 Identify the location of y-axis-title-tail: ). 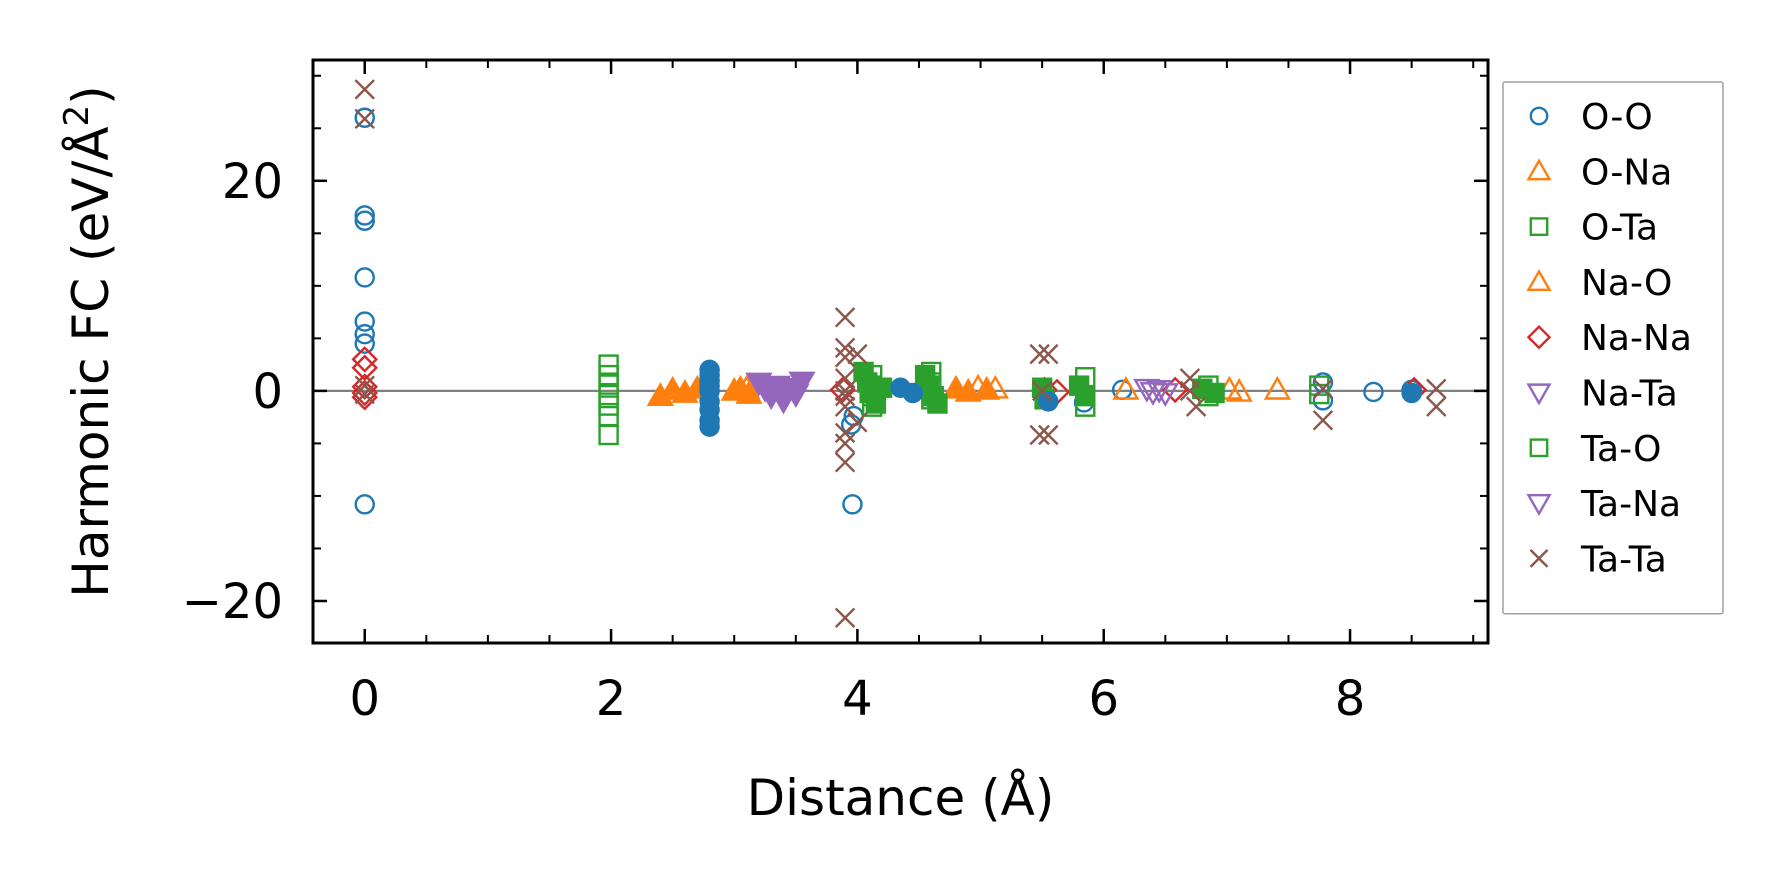
(91, 95).